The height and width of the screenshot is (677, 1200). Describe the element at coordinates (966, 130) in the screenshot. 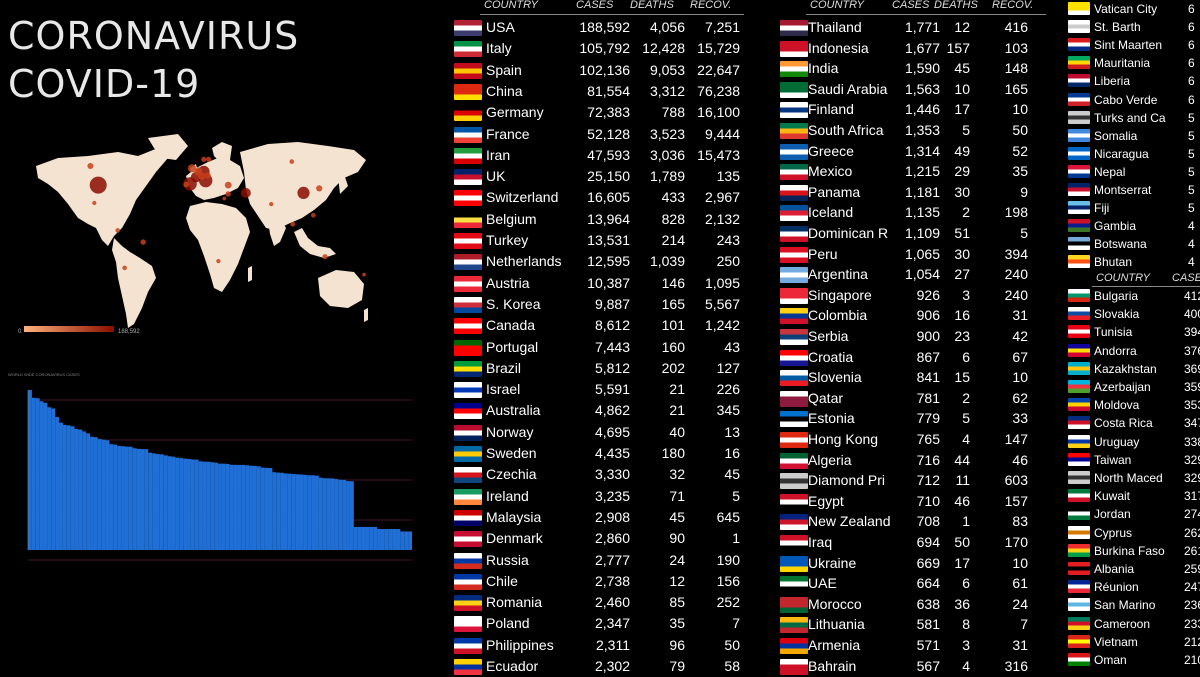

I see `deaths-value: 5` at that location.